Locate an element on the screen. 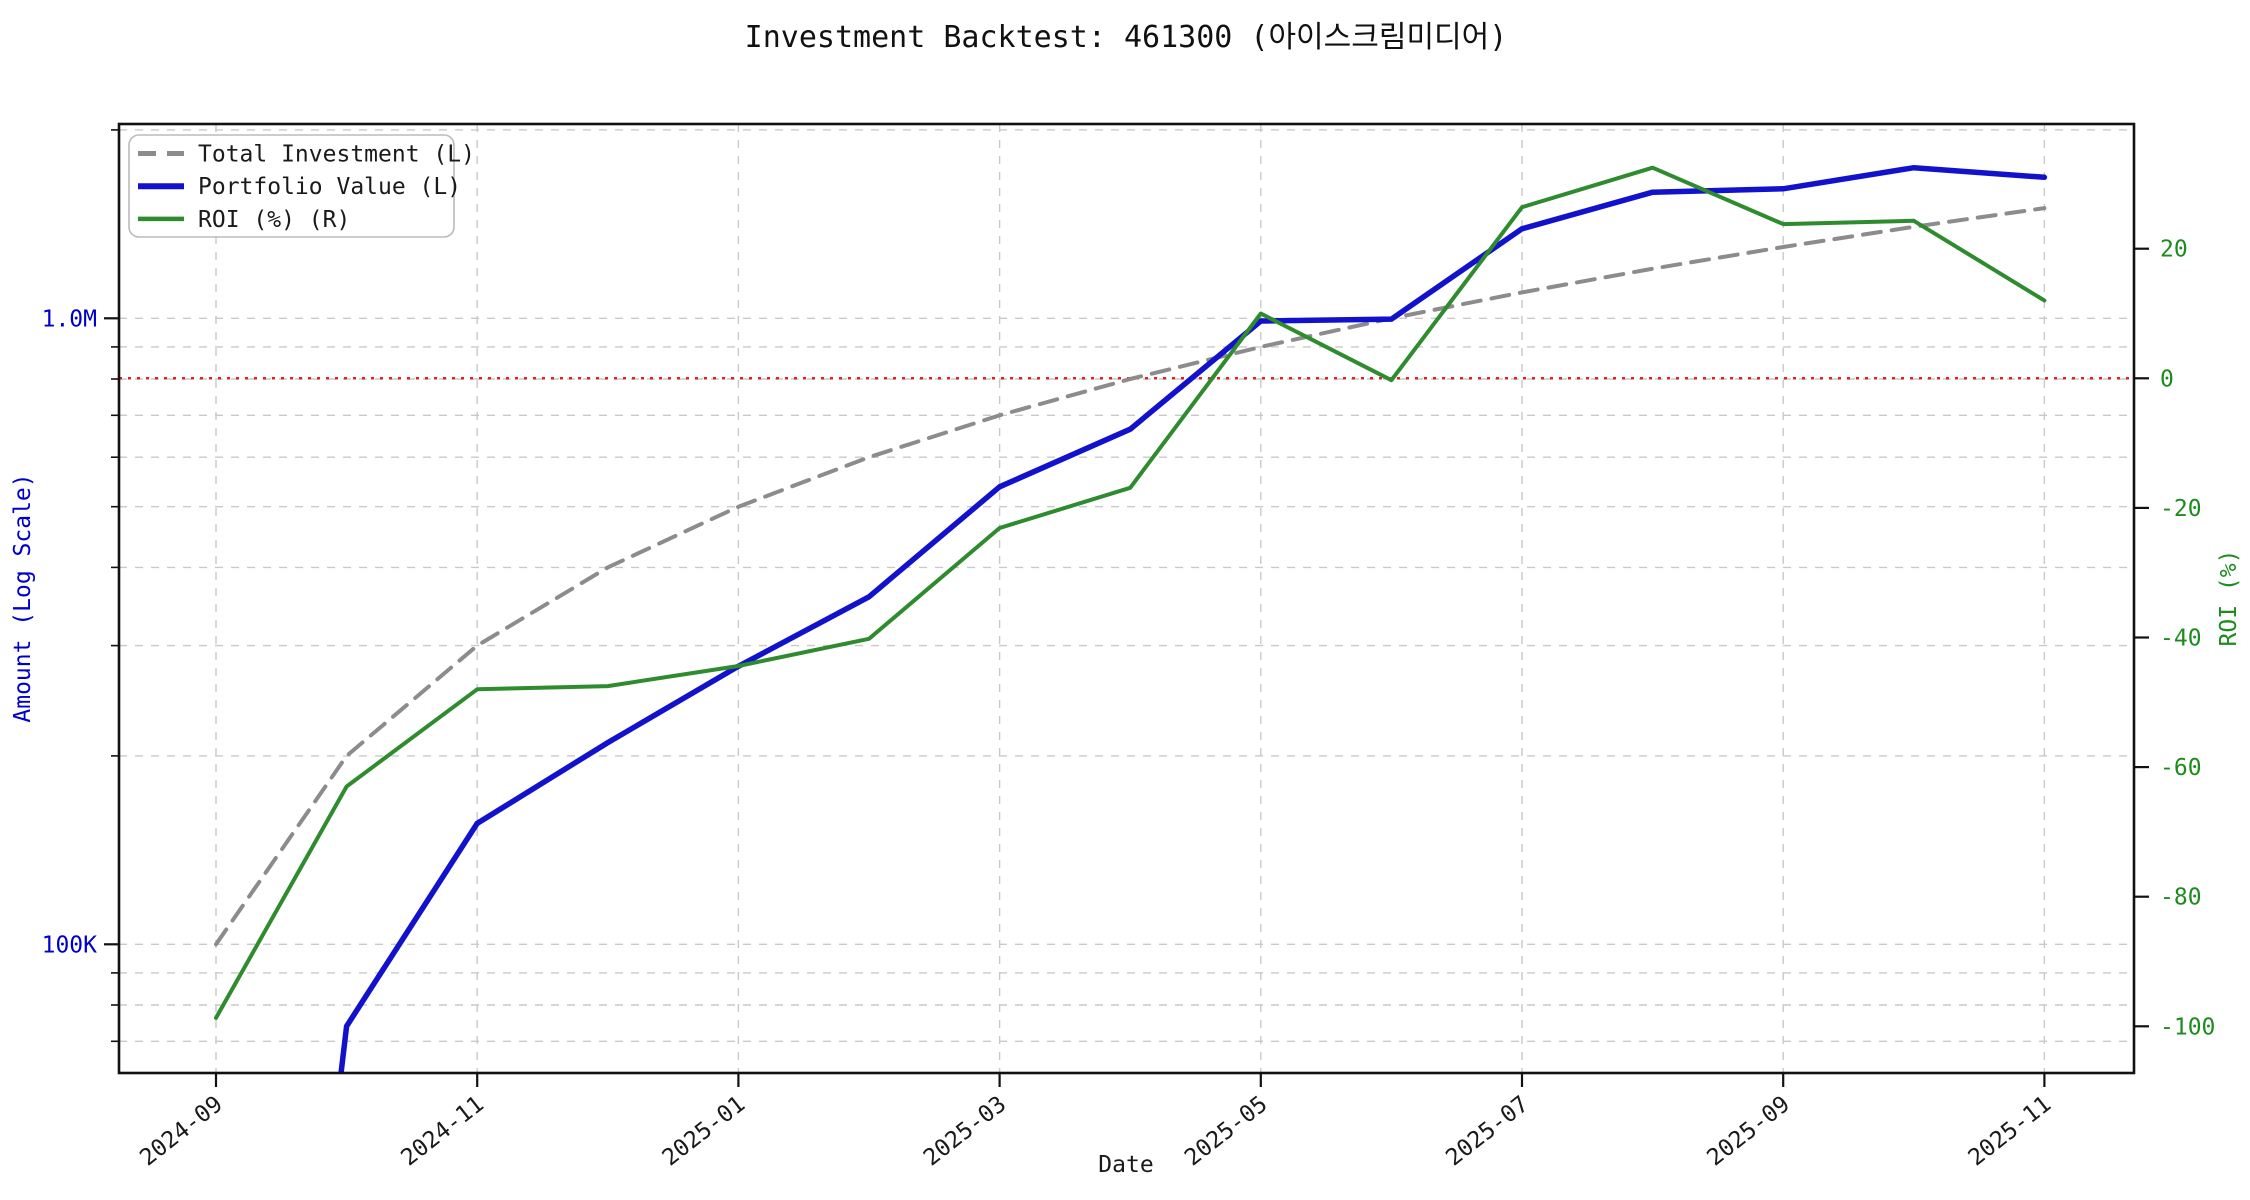 The image size is (2250, 1200). right-y-tick-label: -40 is located at coordinates (2181, 639).